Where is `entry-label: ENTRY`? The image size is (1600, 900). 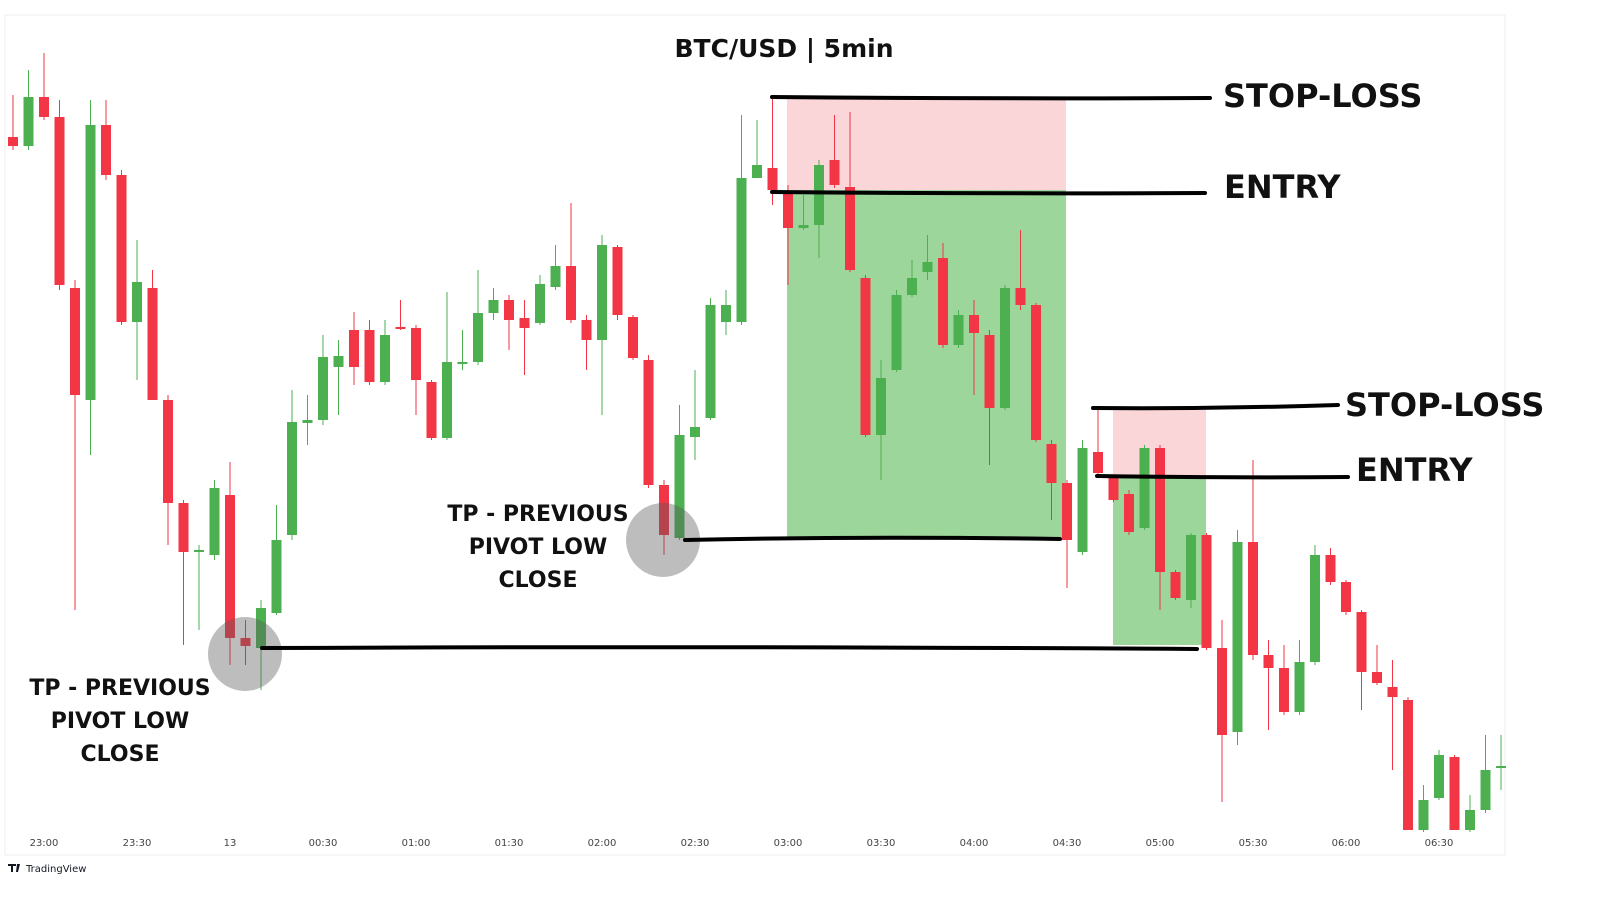
entry-label: ENTRY is located at coordinates (1282, 187).